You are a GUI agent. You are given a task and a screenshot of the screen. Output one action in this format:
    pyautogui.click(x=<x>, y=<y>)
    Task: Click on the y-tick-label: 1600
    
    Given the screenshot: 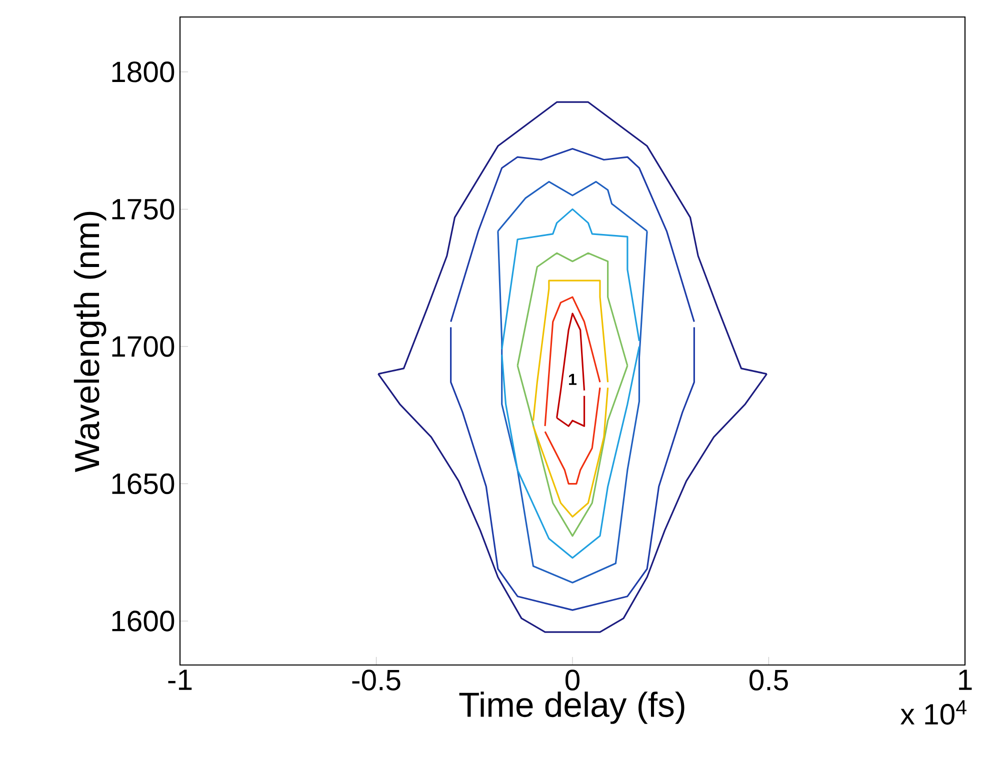 What is the action you would take?
    pyautogui.click(x=143, y=621)
    